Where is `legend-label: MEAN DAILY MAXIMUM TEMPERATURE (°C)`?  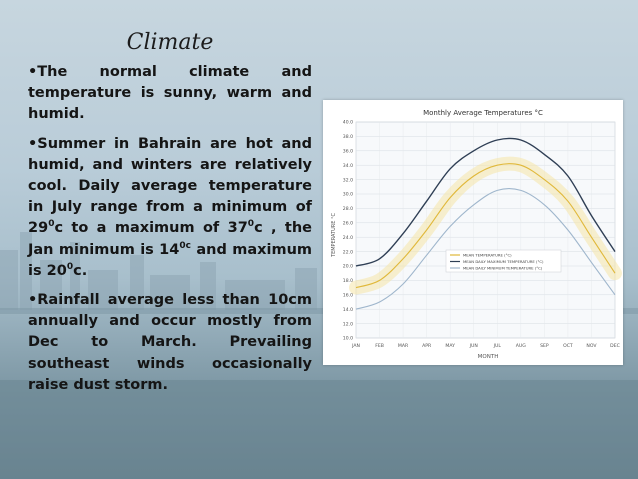
legend-label: MEAN DAILY MAXIMUM TEMPERATURE (°C) is located at coordinates (503, 261).